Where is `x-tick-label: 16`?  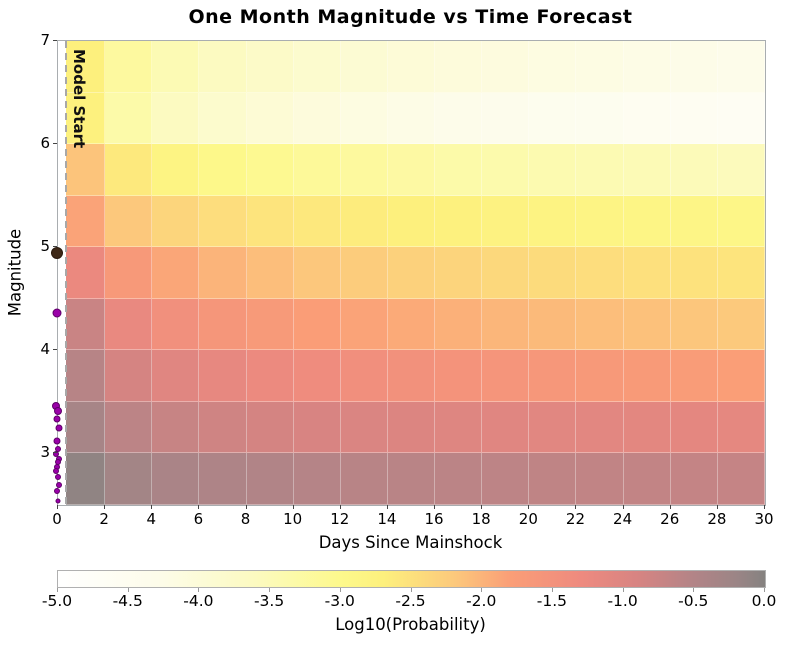 x-tick-label: 16 is located at coordinates (434, 519).